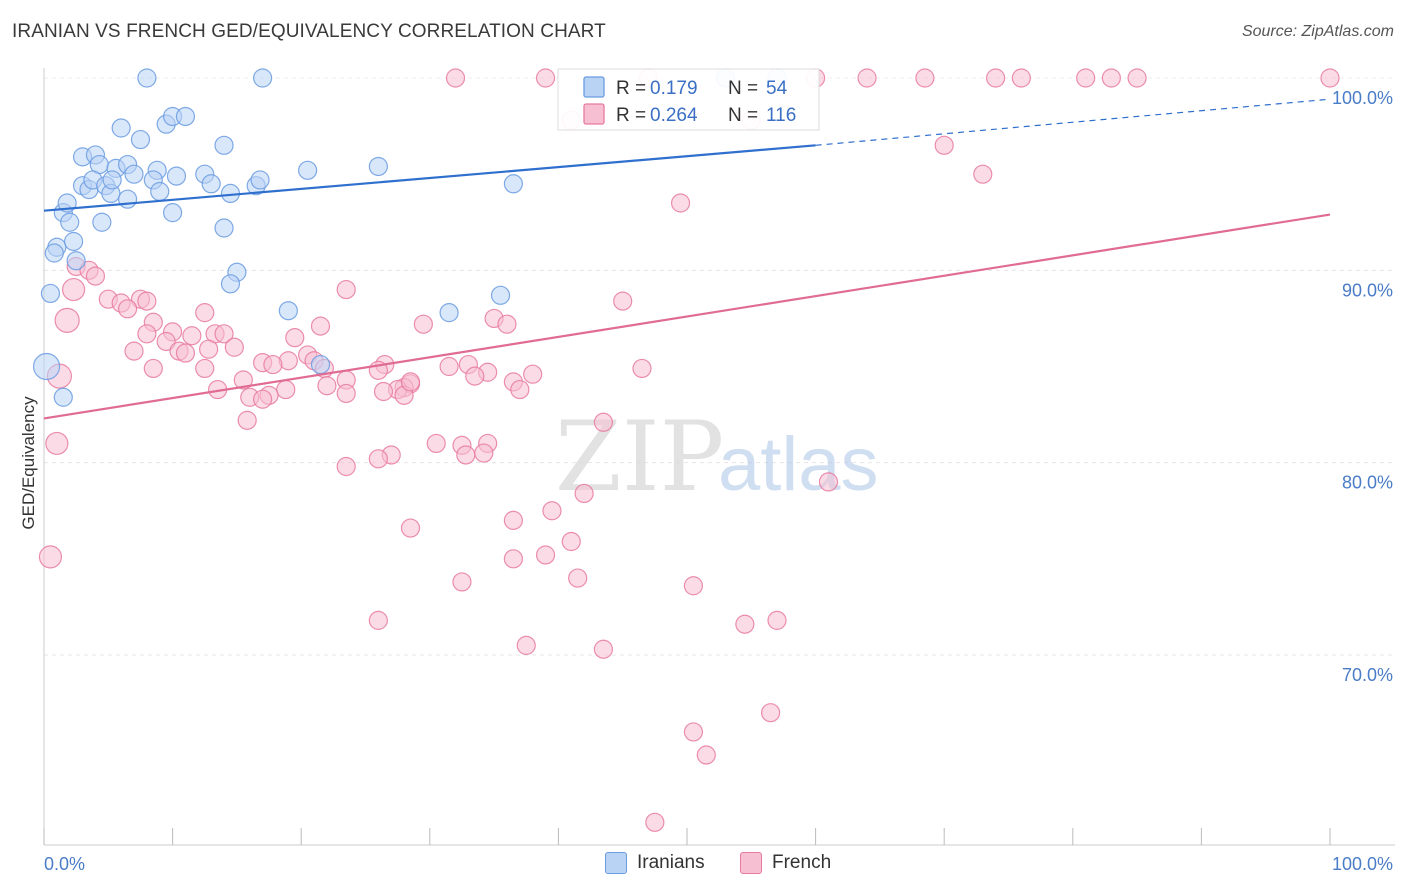 The width and height of the screenshot is (1406, 892). What do you see at coordinates (1367, 290) in the screenshot?
I see `y-tick-label: 90.0%` at bounding box center [1367, 290].